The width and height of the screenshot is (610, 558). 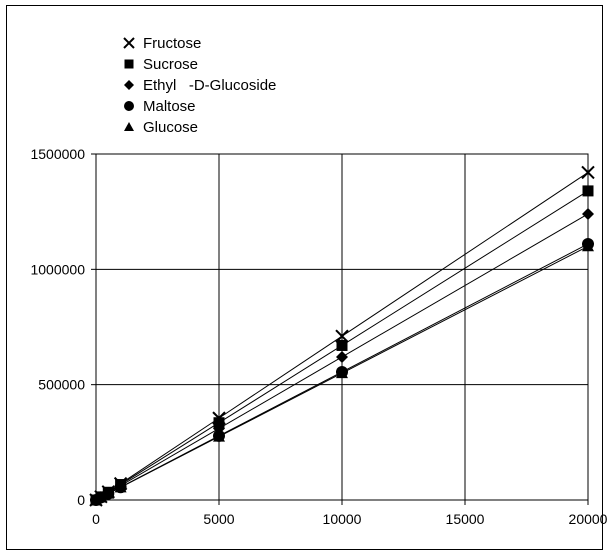 I want to click on legend-marker-x, so click(x=129, y=43).